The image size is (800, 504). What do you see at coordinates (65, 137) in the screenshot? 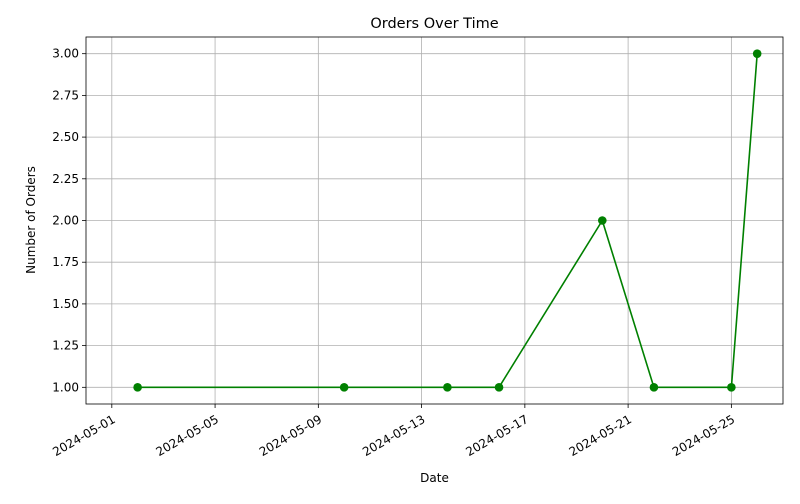
I see `y-tick-label: 2.50` at bounding box center [65, 137].